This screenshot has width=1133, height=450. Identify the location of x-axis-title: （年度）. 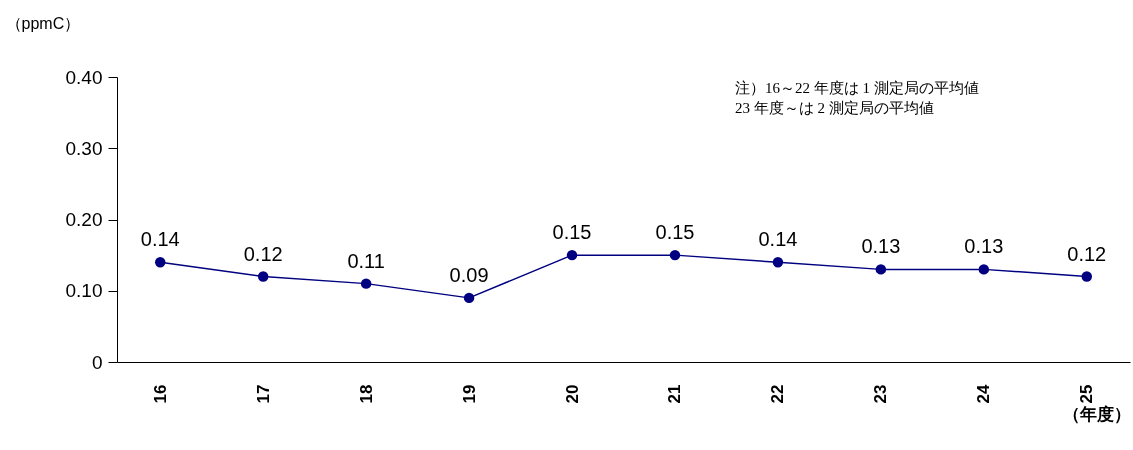
(1096, 415).